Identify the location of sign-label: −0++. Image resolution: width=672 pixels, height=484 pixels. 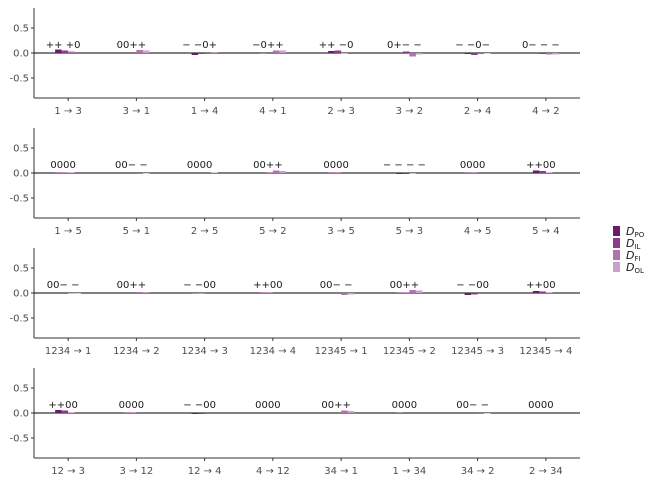
(268, 45).